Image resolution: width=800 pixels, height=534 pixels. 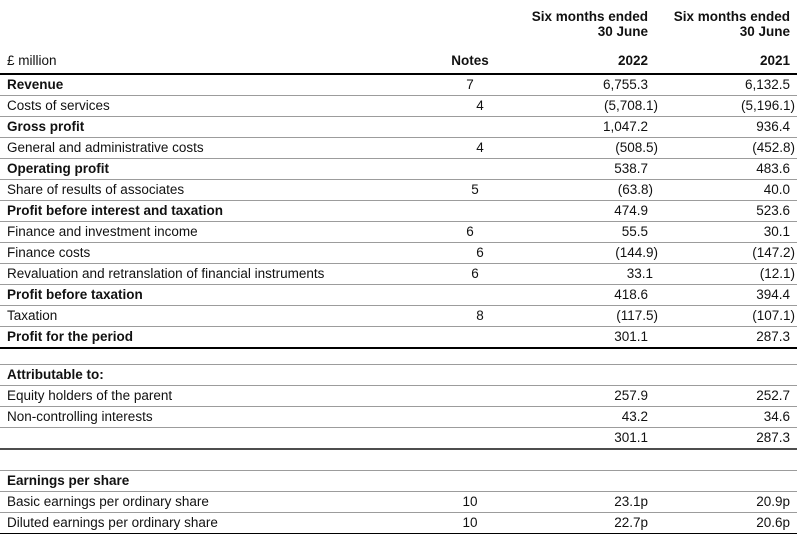 I want to click on row-label: Profit before interest and taxation, so click(x=115, y=210).